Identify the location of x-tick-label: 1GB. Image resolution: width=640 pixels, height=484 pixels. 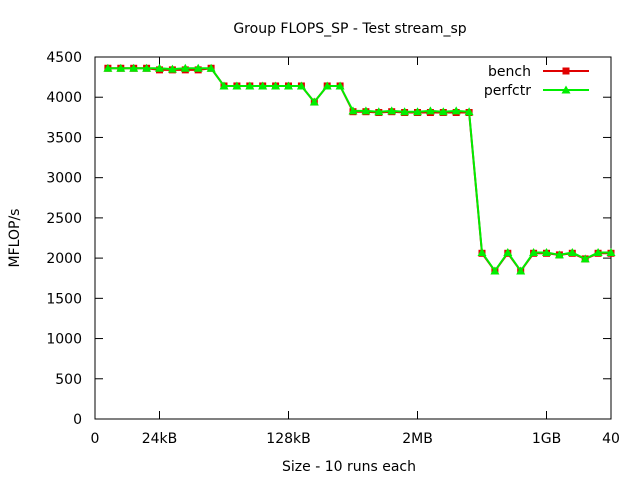
(546, 439).